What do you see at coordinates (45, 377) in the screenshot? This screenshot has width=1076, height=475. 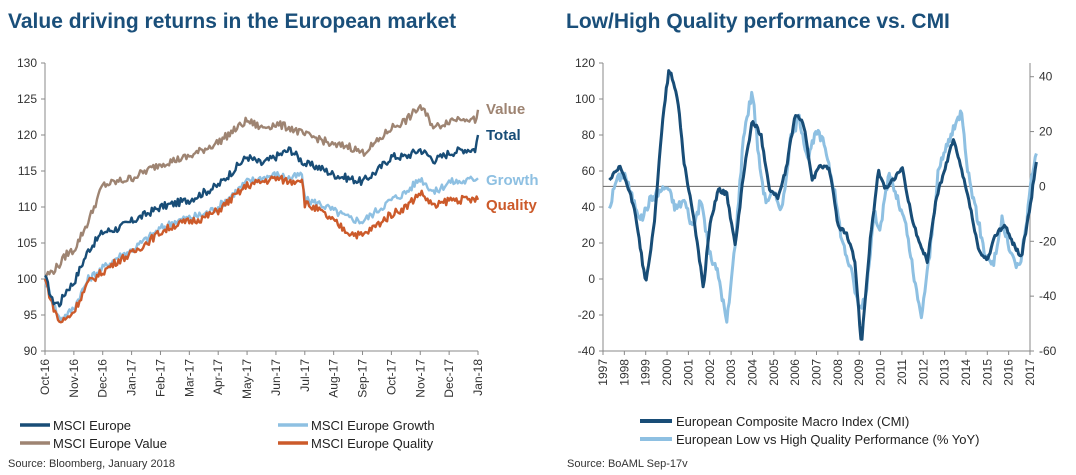 I see `left-x-tick-label: Oct-16` at bounding box center [45, 377].